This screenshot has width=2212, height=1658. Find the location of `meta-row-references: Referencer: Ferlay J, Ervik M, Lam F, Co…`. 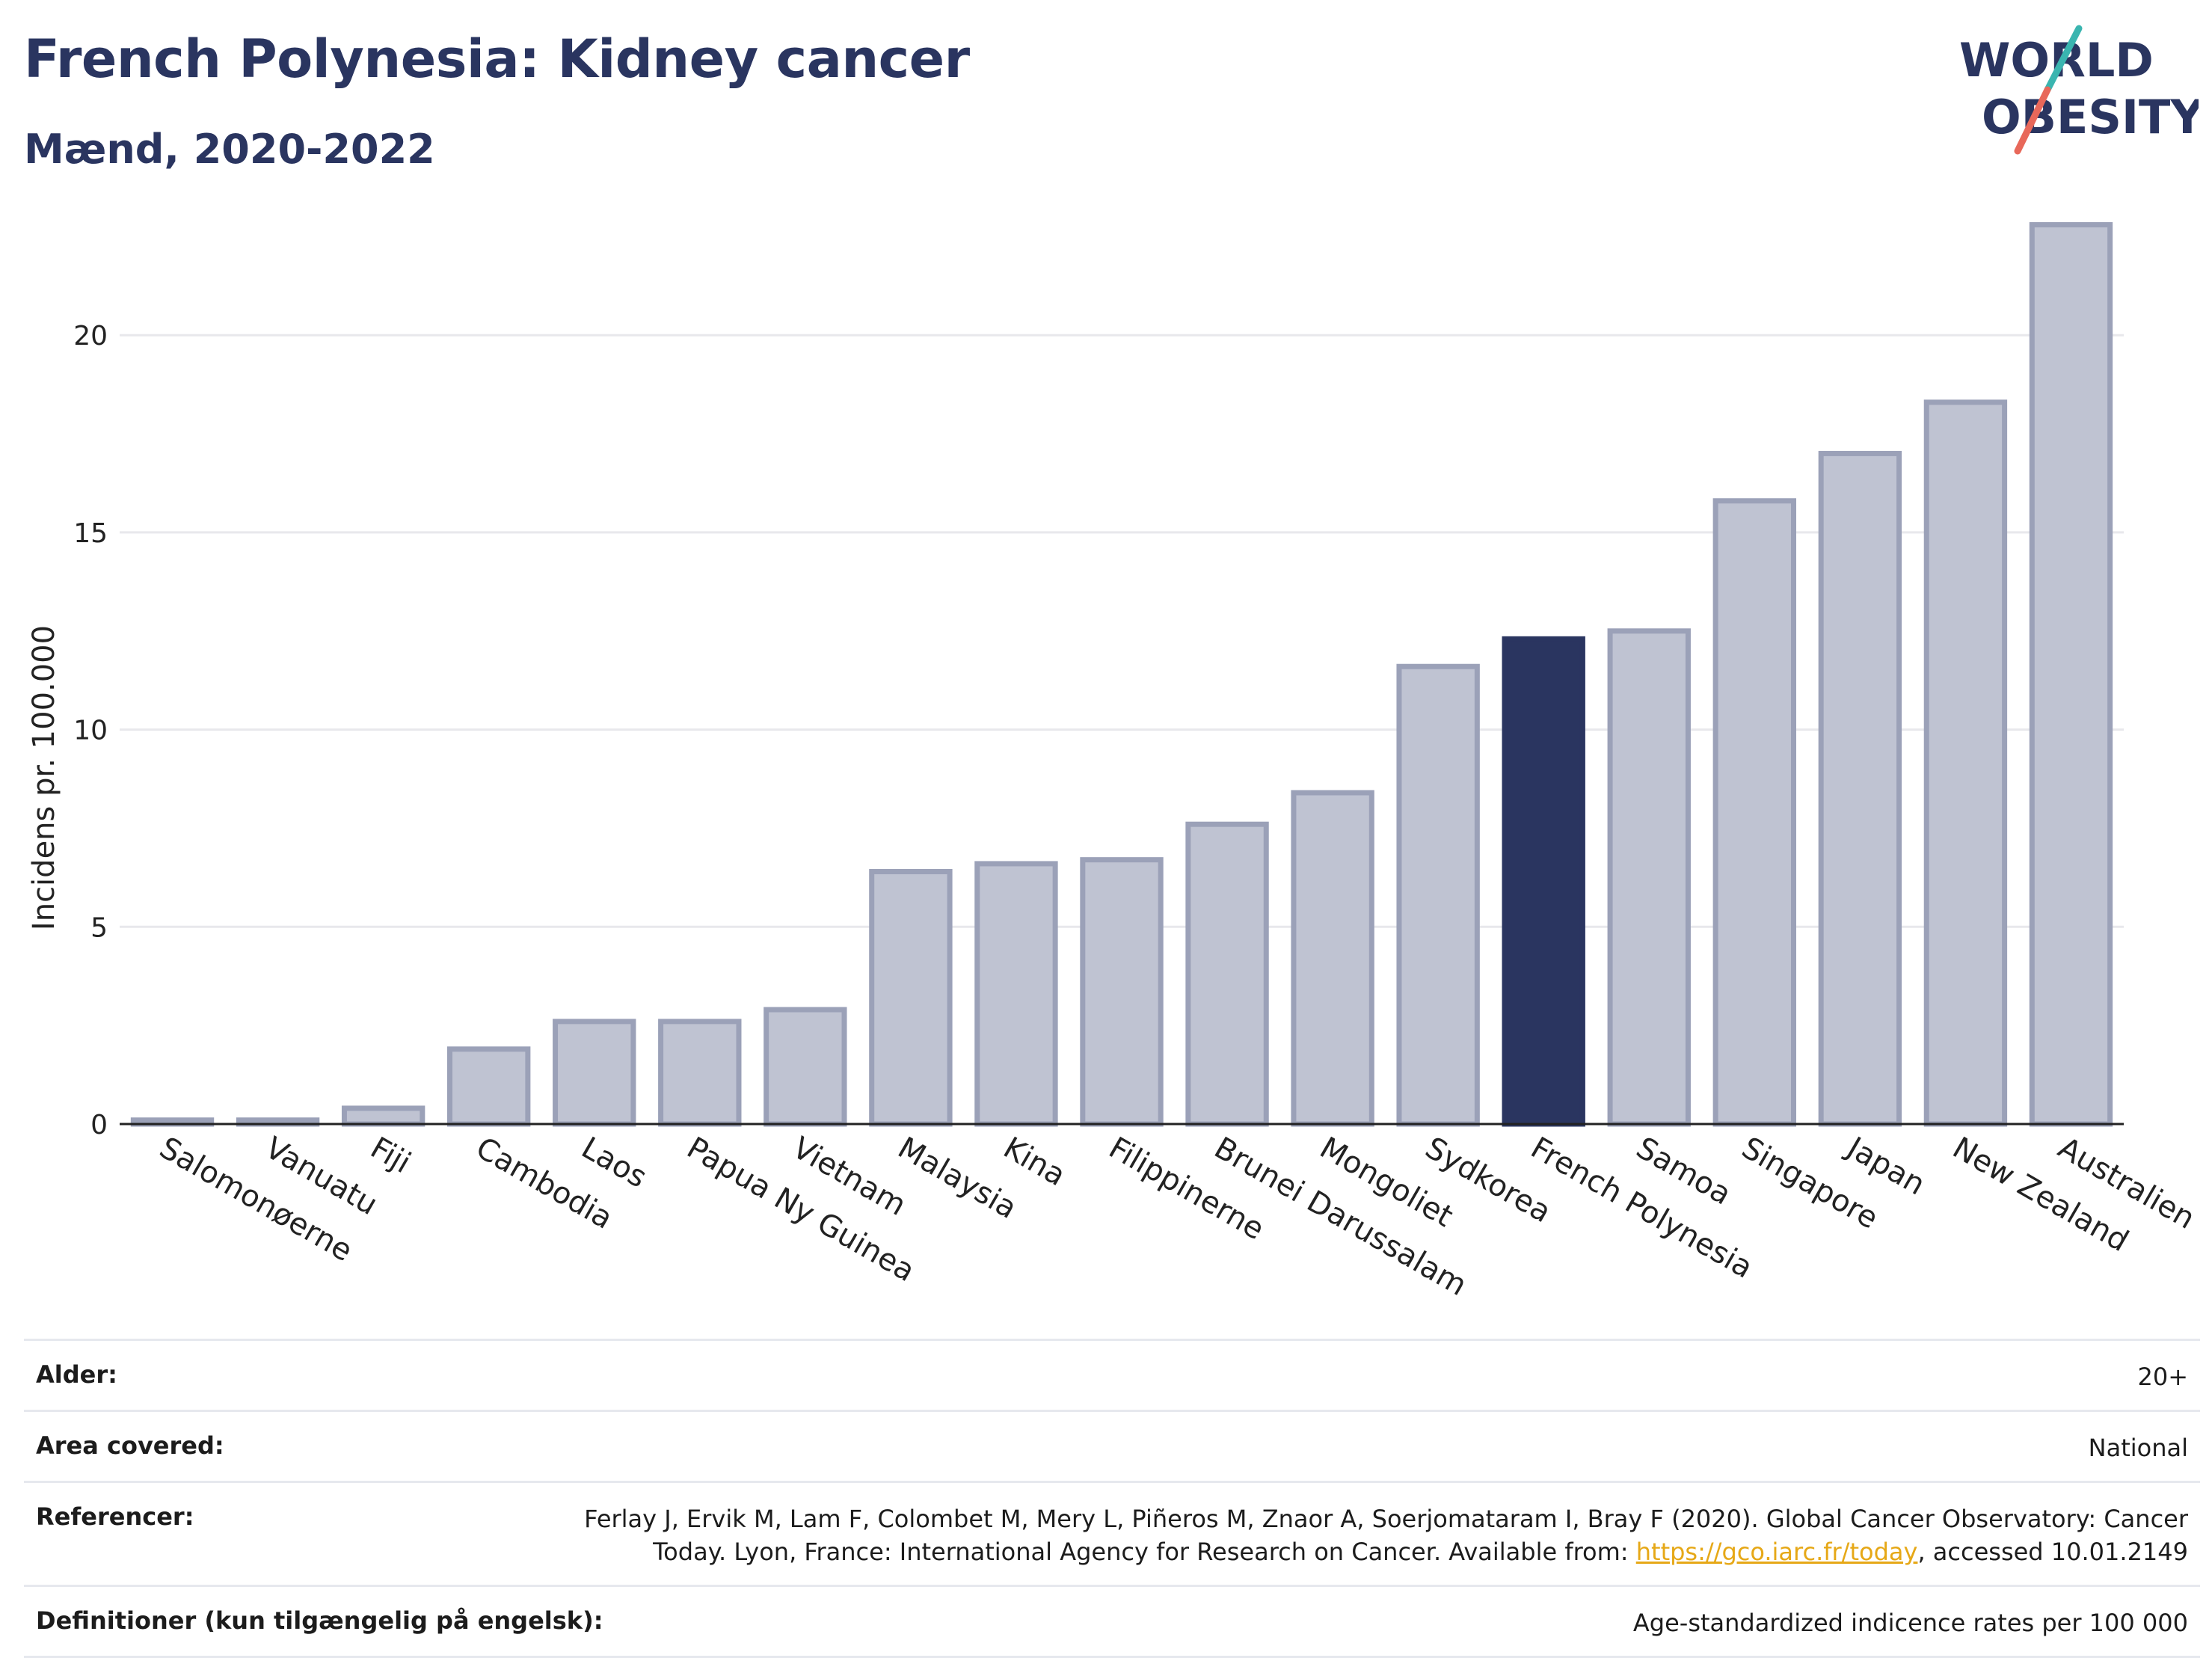

meta-row-references: Referencer: Ferlay J, Ervik M, Lam F, Co… is located at coordinates (1112, 1533).